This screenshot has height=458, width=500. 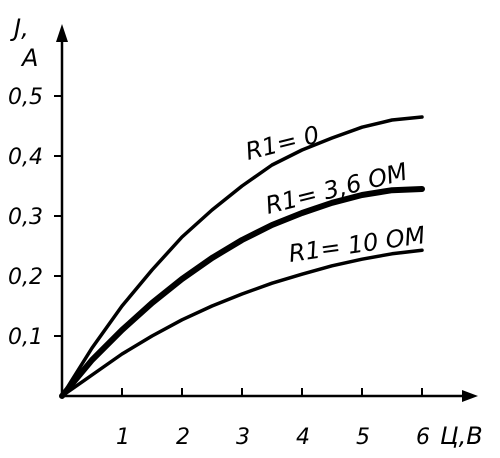 What do you see at coordinates (337, 188) in the screenshot?
I see `series-label-r3-6: R1= 3,6 ОМ` at bounding box center [337, 188].